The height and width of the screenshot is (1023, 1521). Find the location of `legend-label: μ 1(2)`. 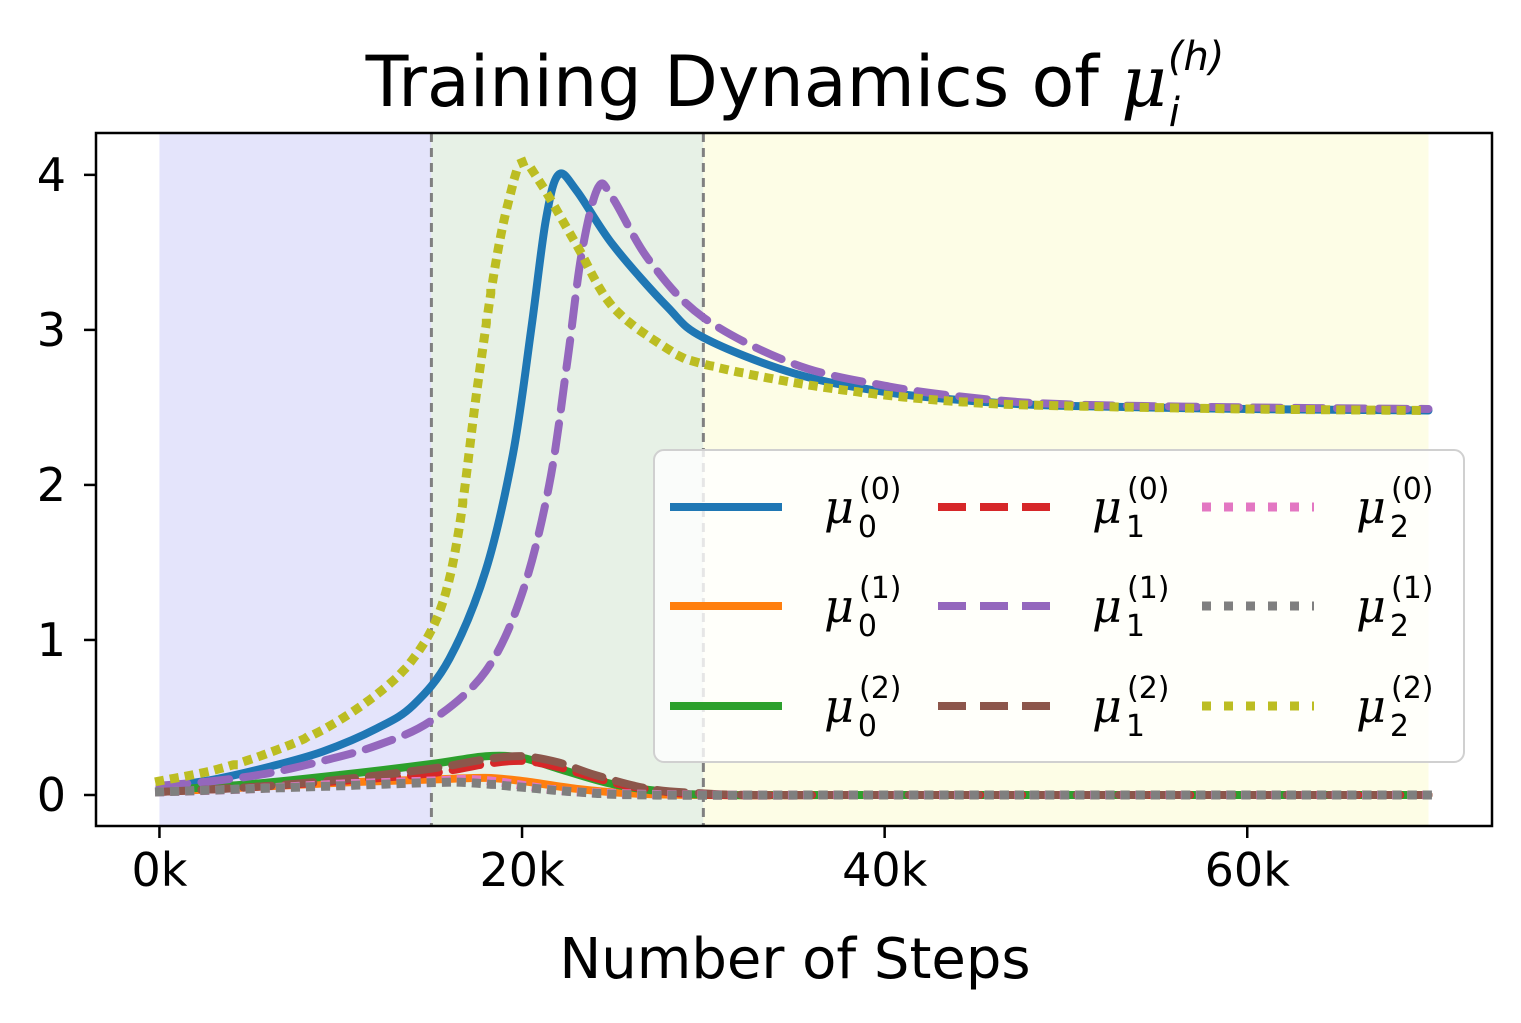

legend-label: μ 1(2) is located at coordinates (1131, 707).